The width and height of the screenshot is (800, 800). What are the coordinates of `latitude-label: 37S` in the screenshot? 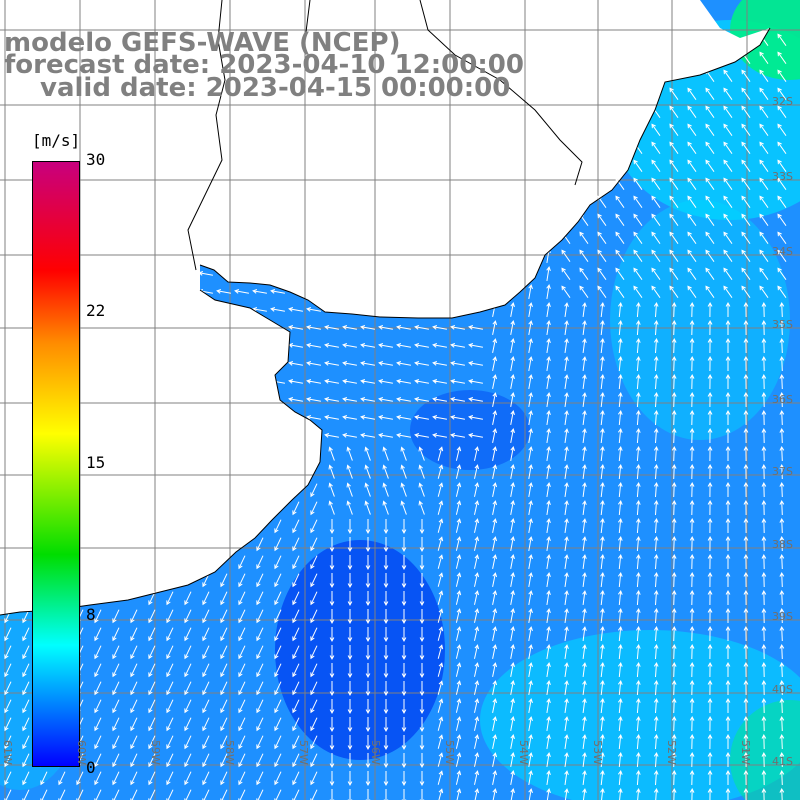 It's located at (782, 471).